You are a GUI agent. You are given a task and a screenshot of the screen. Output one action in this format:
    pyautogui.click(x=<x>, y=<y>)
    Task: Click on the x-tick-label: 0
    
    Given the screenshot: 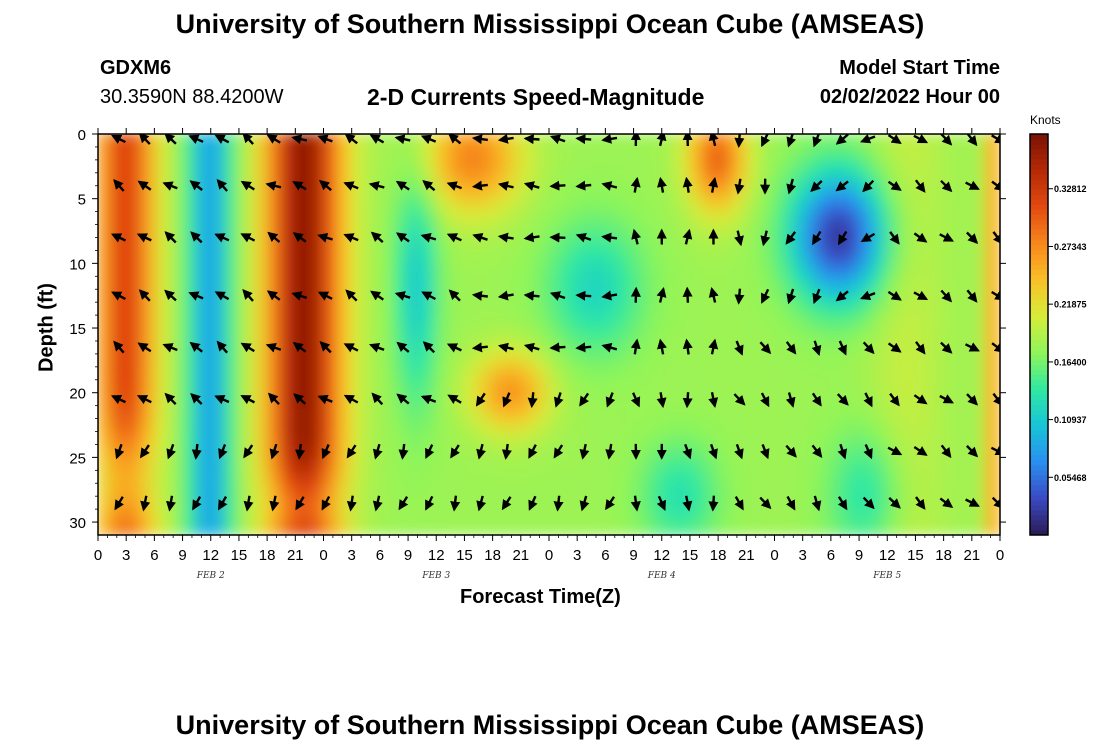 What is the action you would take?
    pyautogui.click(x=549, y=555)
    